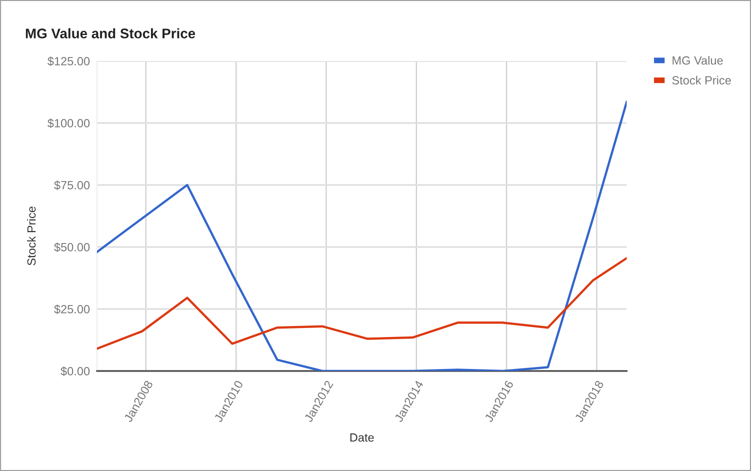  I want to click on y-axis-title: Stock Price, so click(31, 236).